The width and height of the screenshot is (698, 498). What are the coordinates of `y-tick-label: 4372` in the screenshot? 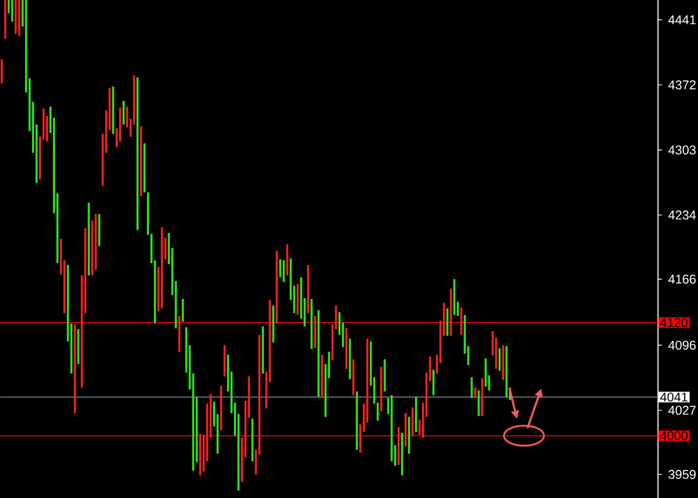 It's located at (682, 85).